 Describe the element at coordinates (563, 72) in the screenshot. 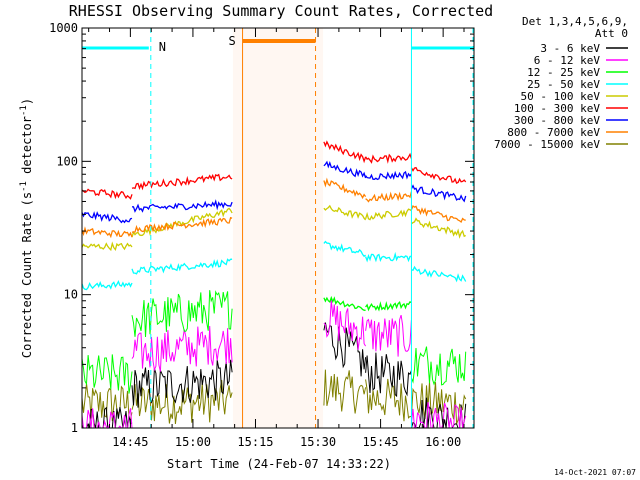

I see `legend-entry-label: 12 - 25 keV` at that location.